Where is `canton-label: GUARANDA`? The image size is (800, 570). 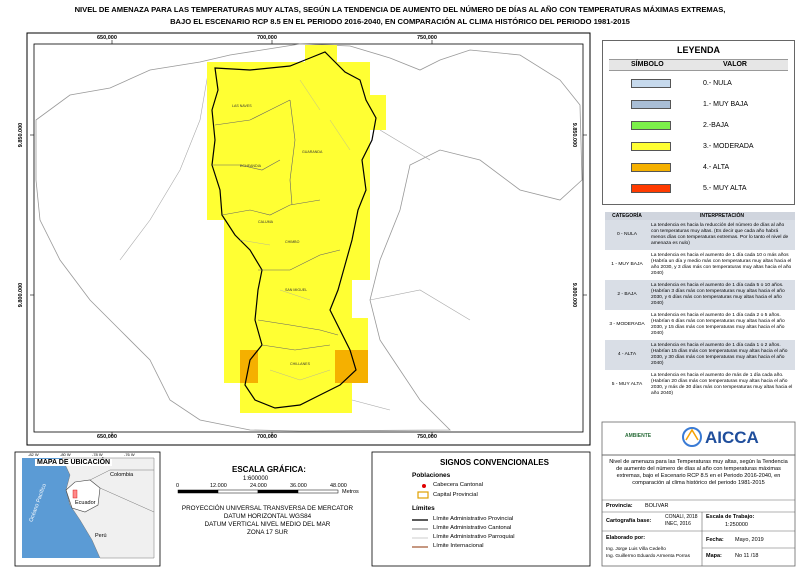
canton-label: GUARANDA is located at coordinates (312, 152).